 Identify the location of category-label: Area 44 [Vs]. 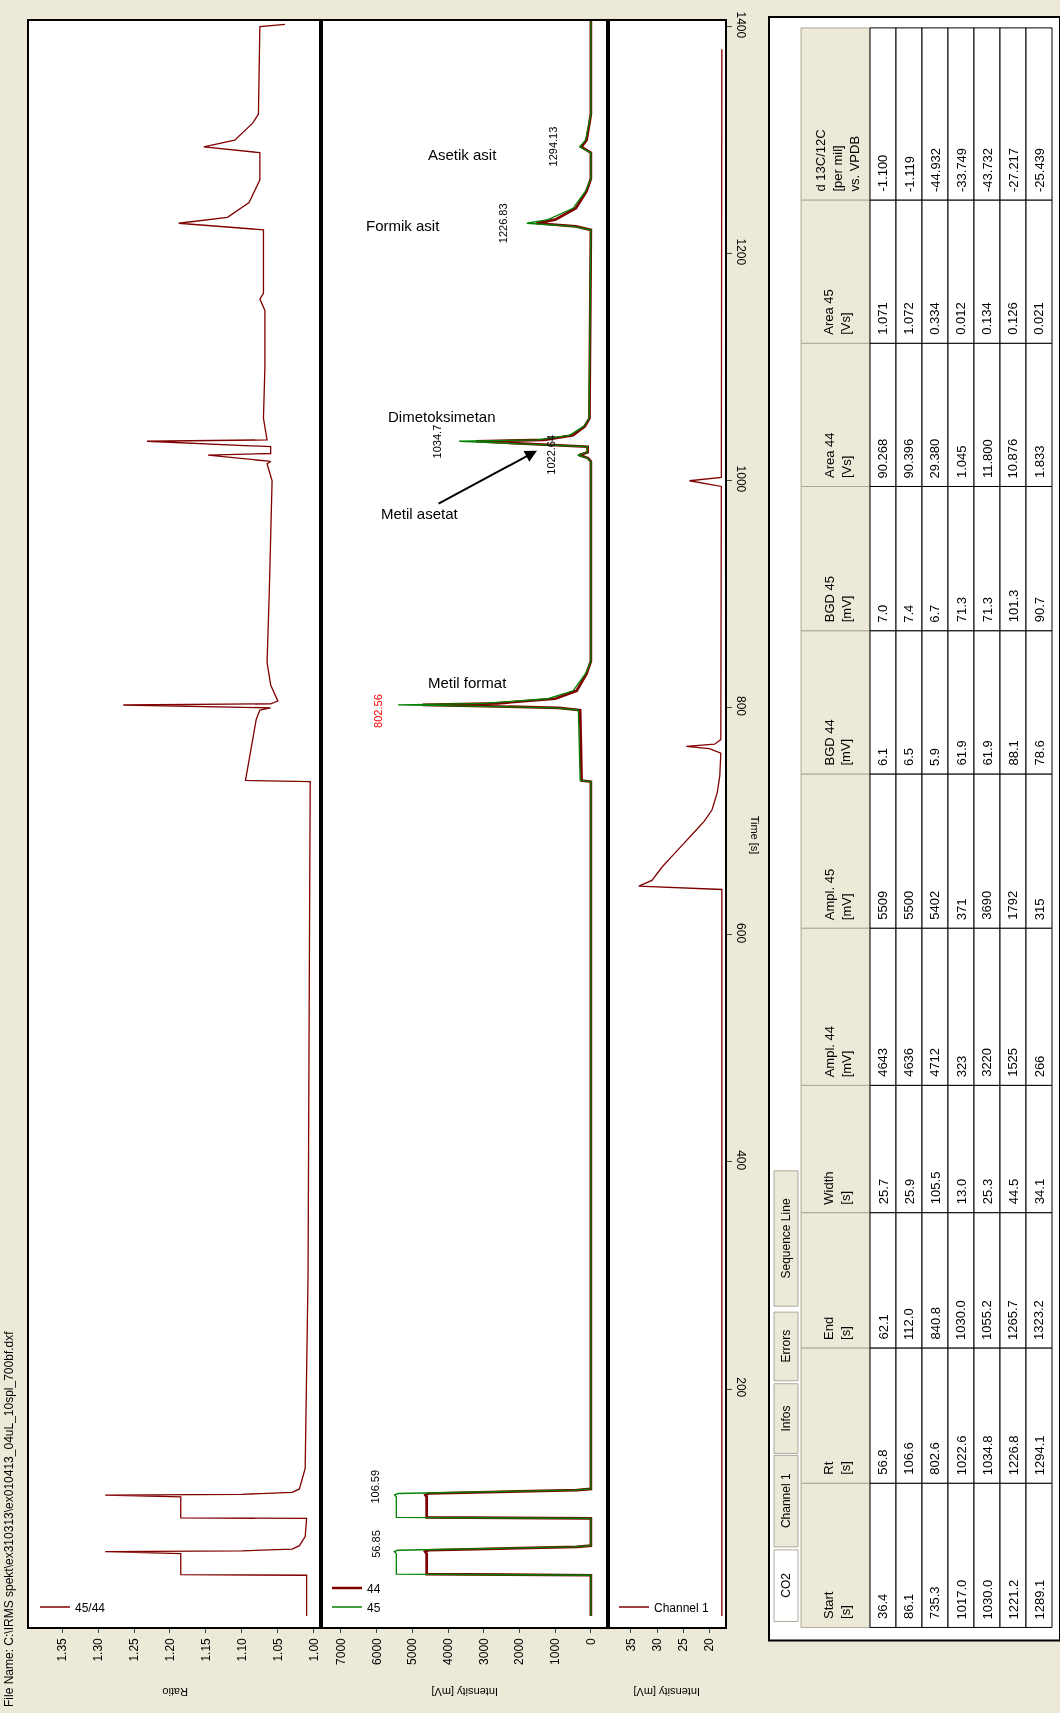
(837, 455).